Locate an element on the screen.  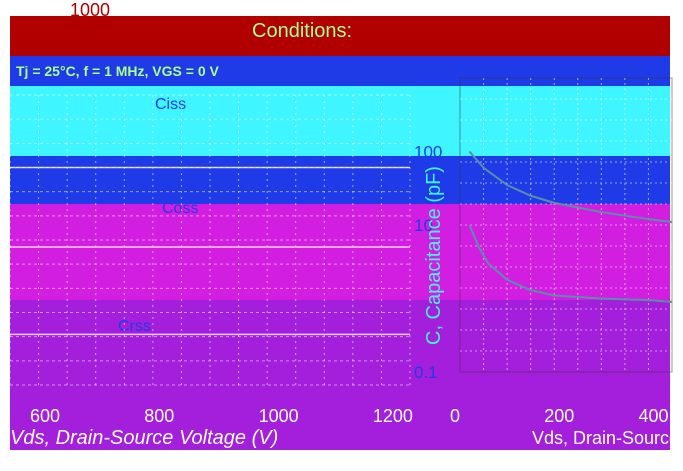
y-tick-right-0.1: 0.1 is located at coordinates (426, 372).